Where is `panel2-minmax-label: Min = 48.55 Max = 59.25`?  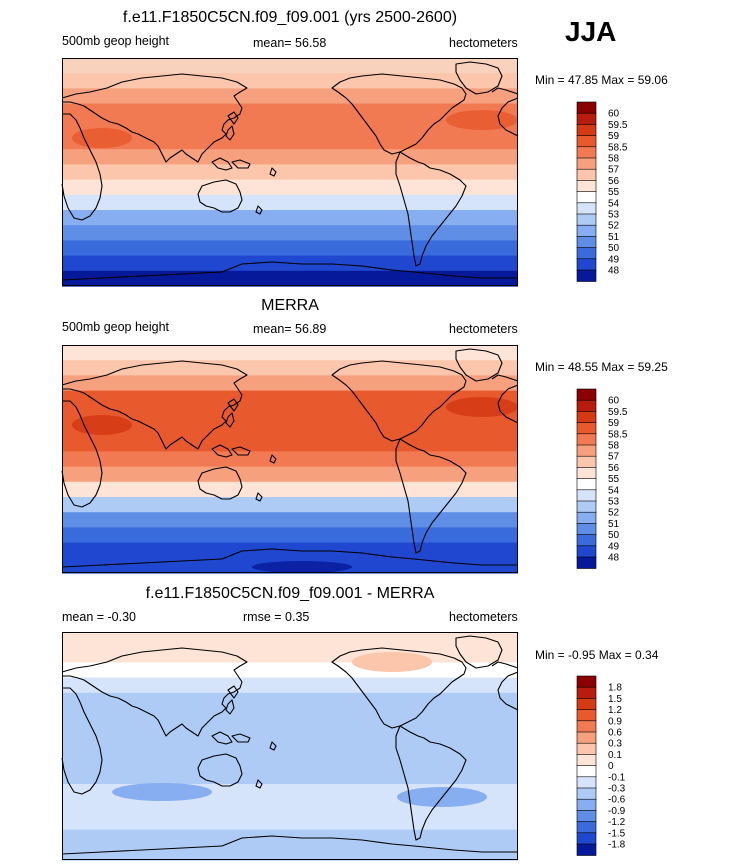 panel2-minmax-label: Min = 48.55 Max = 59.25 is located at coordinates (601, 367).